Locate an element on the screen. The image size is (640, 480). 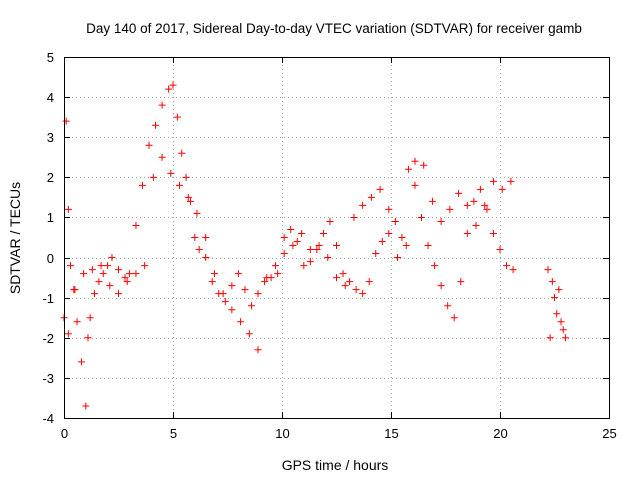
y-tick-label: 3 is located at coordinates (50, 137).